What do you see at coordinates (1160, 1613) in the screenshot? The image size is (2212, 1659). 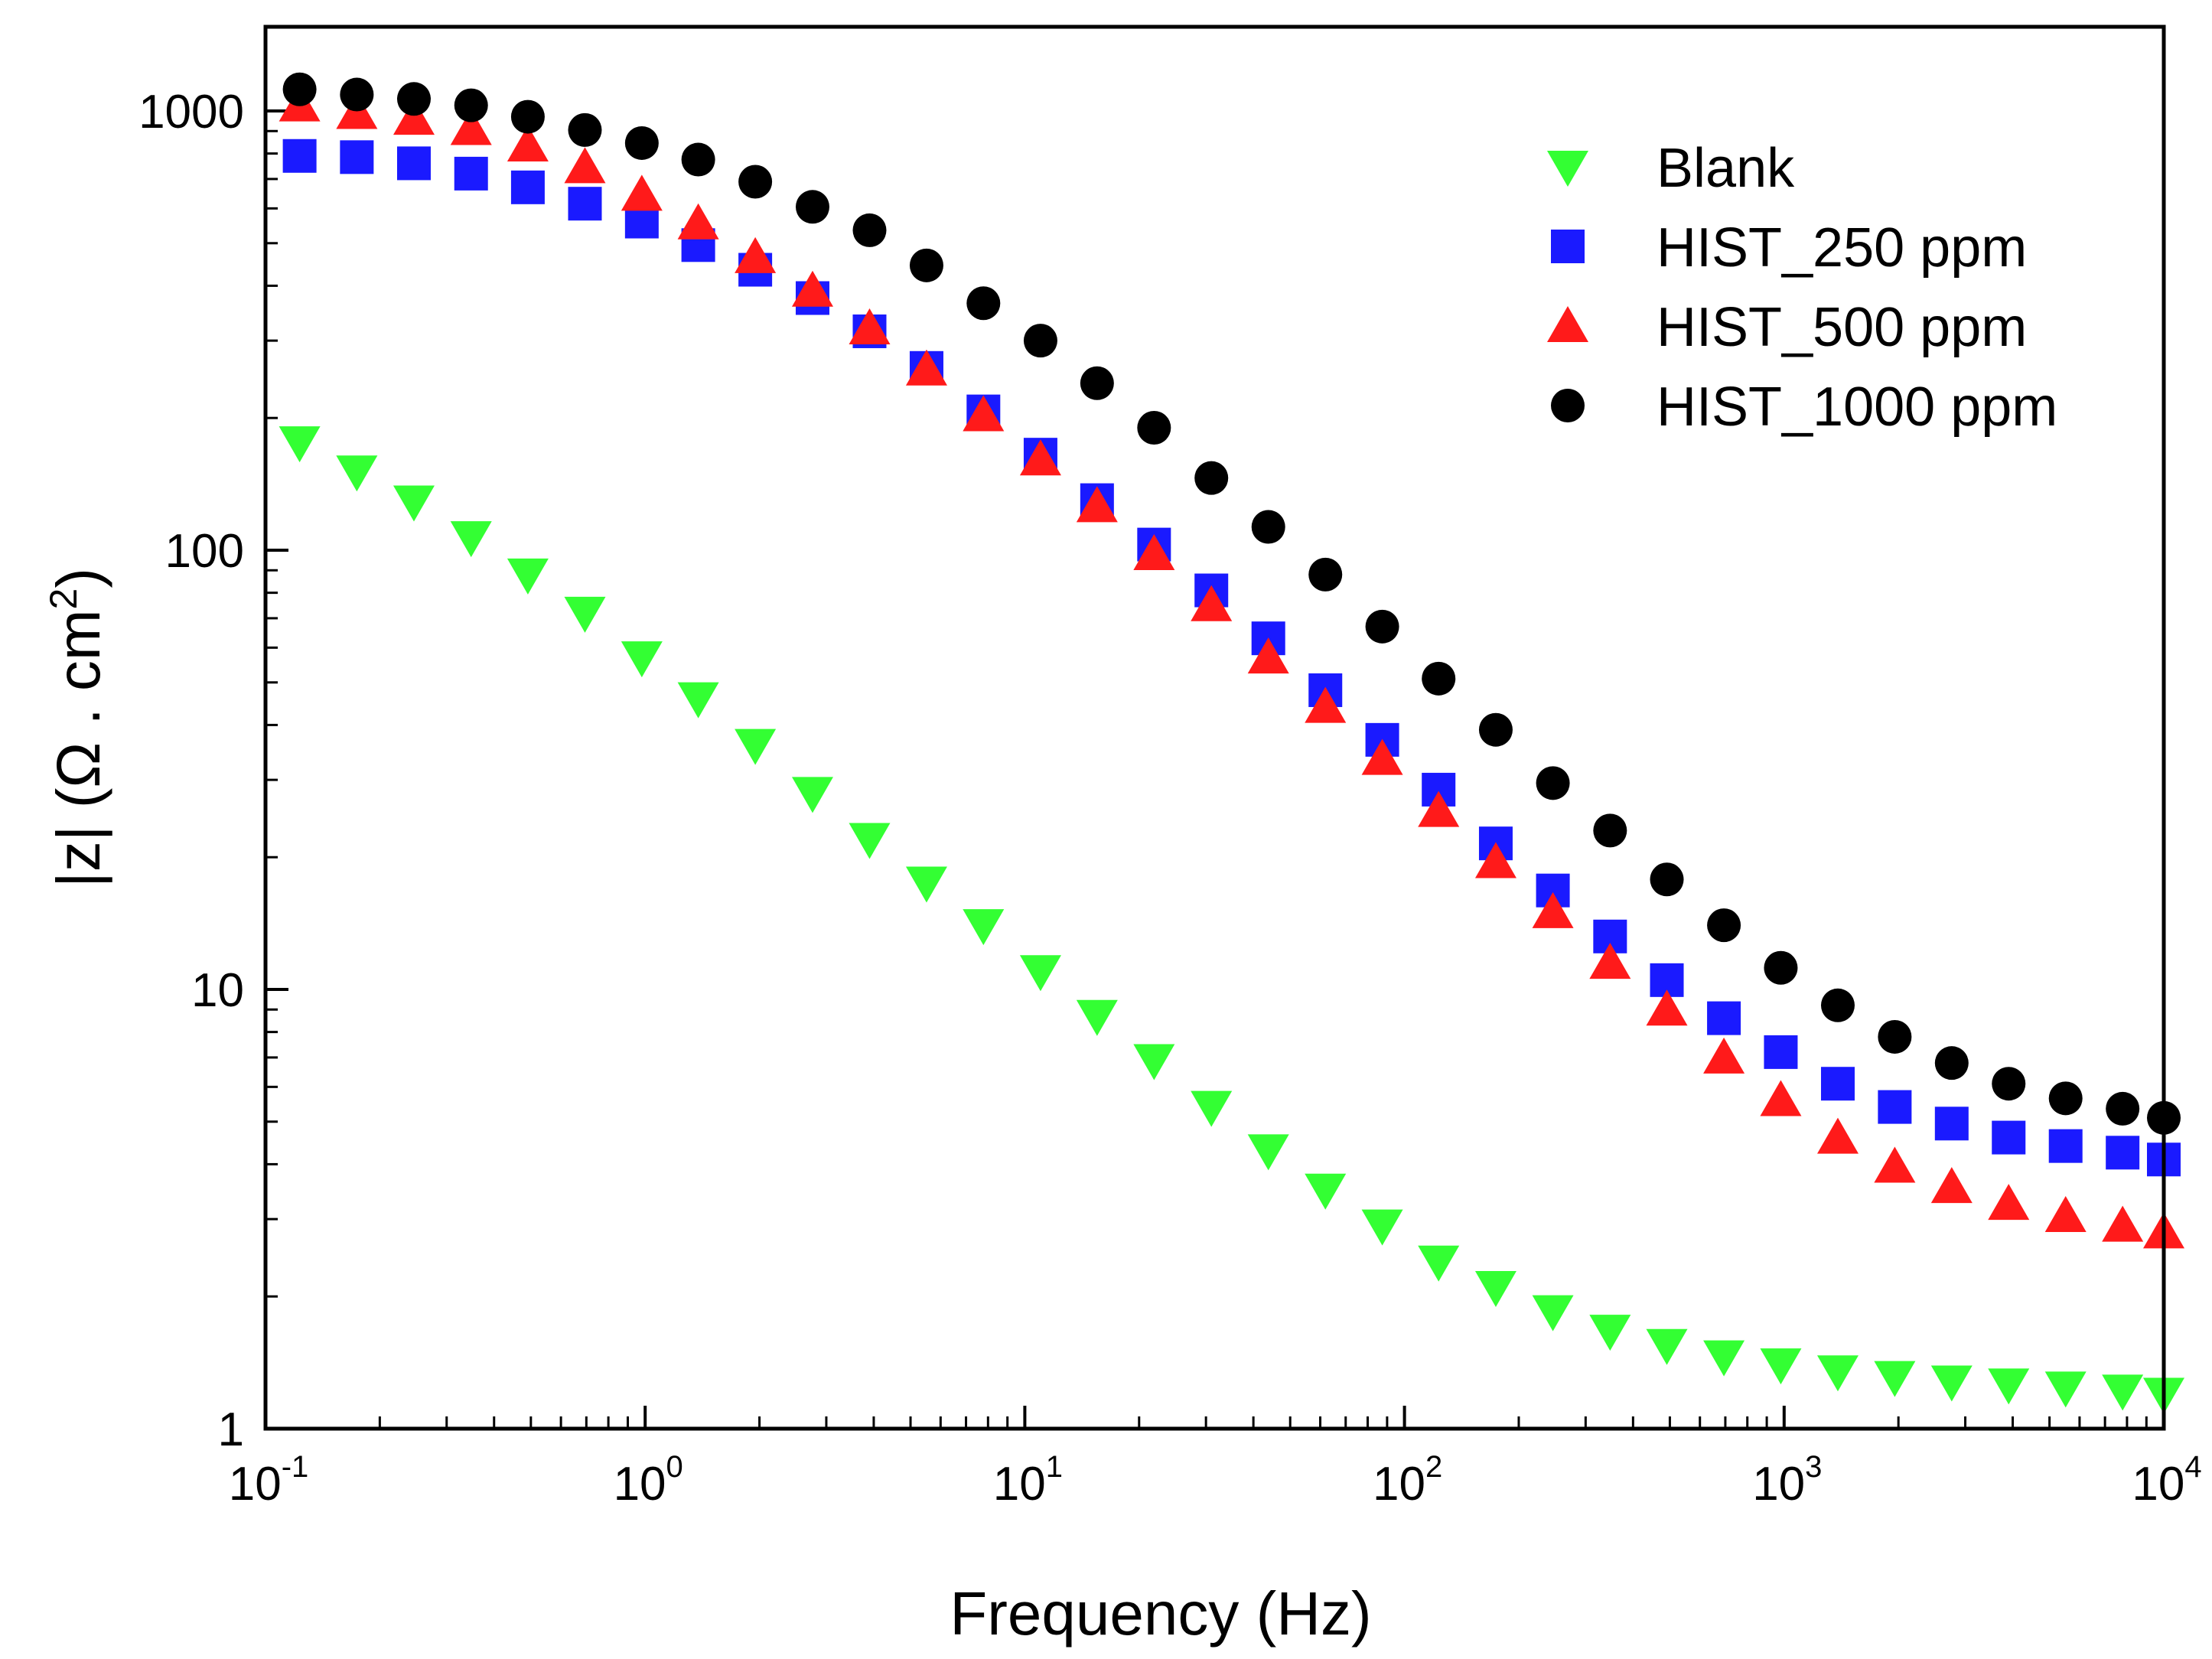 I see `x-axis-title: Frequency (Hz)` at bounding box center [1160, 1613].